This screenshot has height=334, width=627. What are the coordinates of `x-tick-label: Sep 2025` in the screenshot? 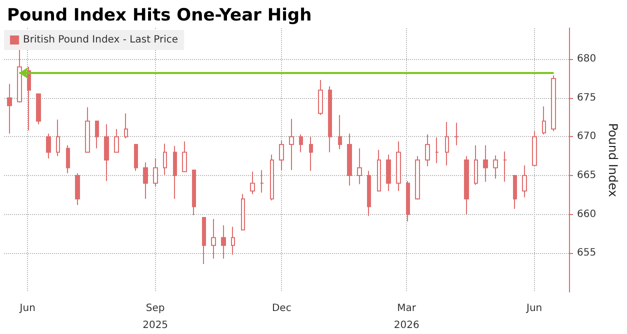 It's located at (155, 317).